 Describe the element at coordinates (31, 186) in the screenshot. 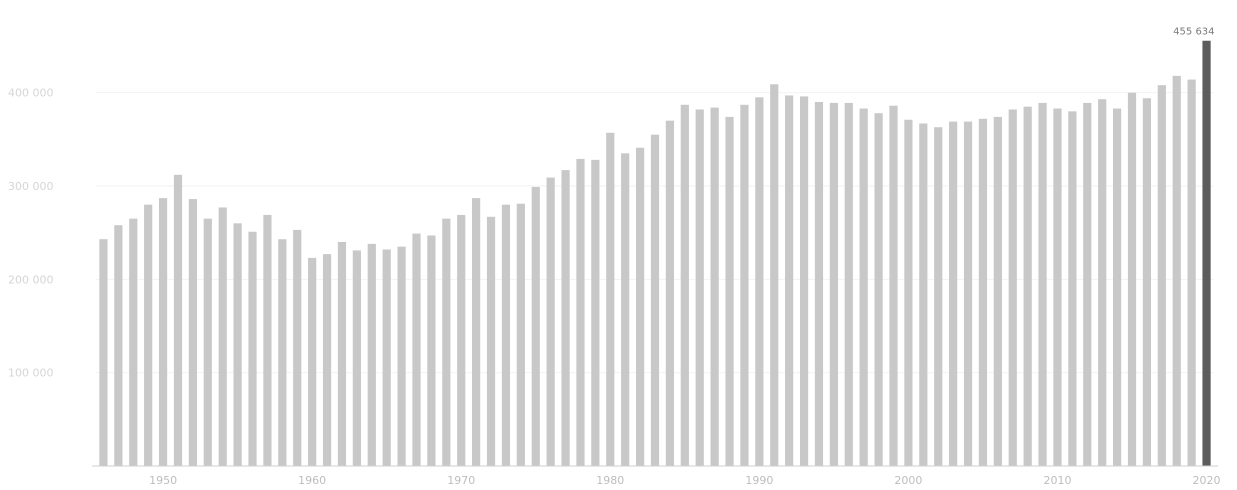

I see `y-tick-label: 300 000` at that location.